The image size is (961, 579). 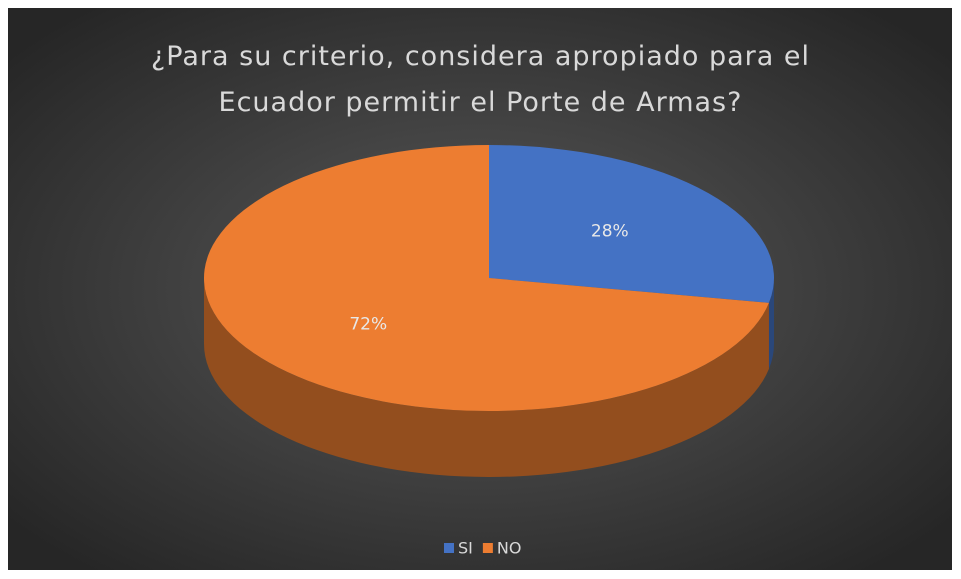 I want to click on slice, so click(x=631, y=224).